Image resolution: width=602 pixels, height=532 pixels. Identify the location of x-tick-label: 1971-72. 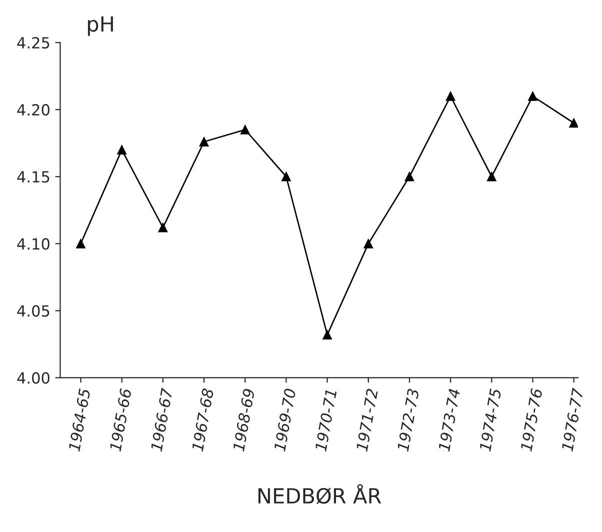
(367, 420).